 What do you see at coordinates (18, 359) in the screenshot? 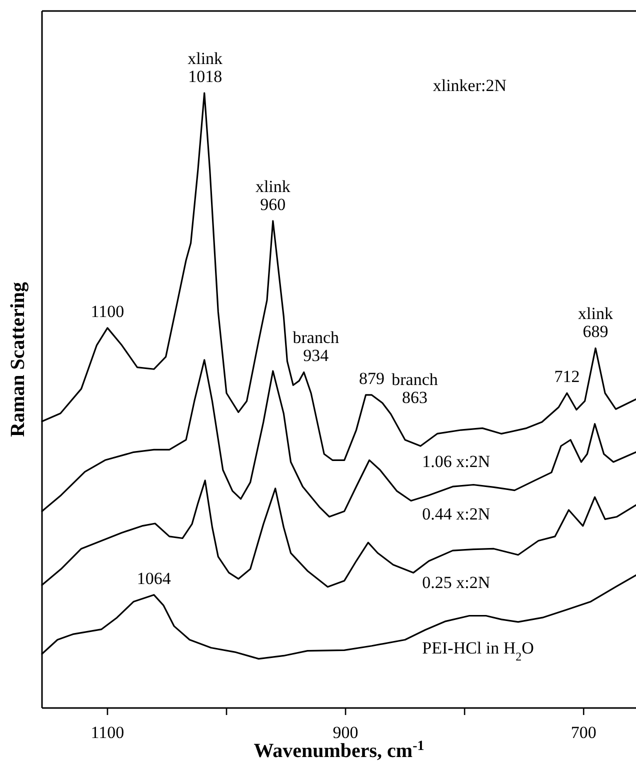
I see `y-axis-title: Raman Scattering` at bounding box center [18, 359].